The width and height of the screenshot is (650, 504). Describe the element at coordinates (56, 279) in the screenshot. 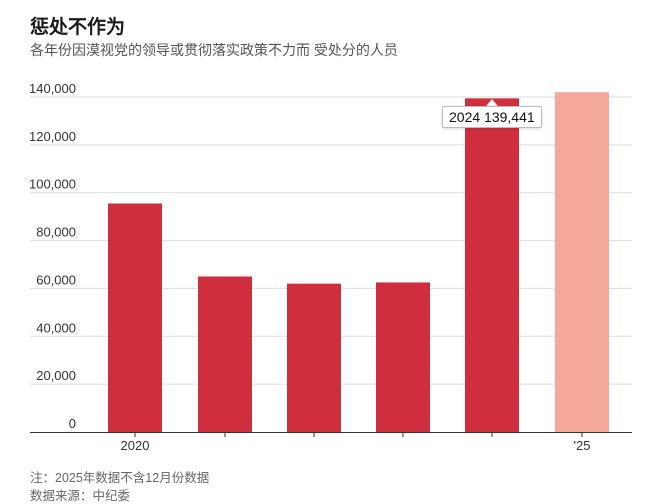

I see `y-tick-label: 60,000` at that location.